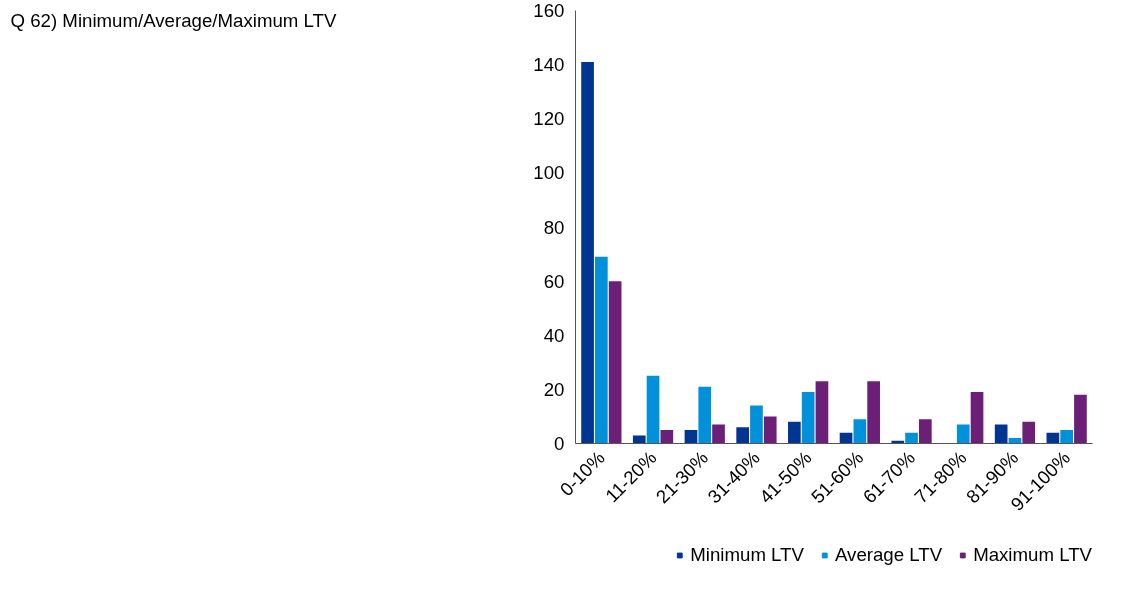 Image resolution: width=1123 pixels, height=594 pixels. I want to click on text: Q 62) Minimum/Average/Maximum LTV, so click(173, 20).